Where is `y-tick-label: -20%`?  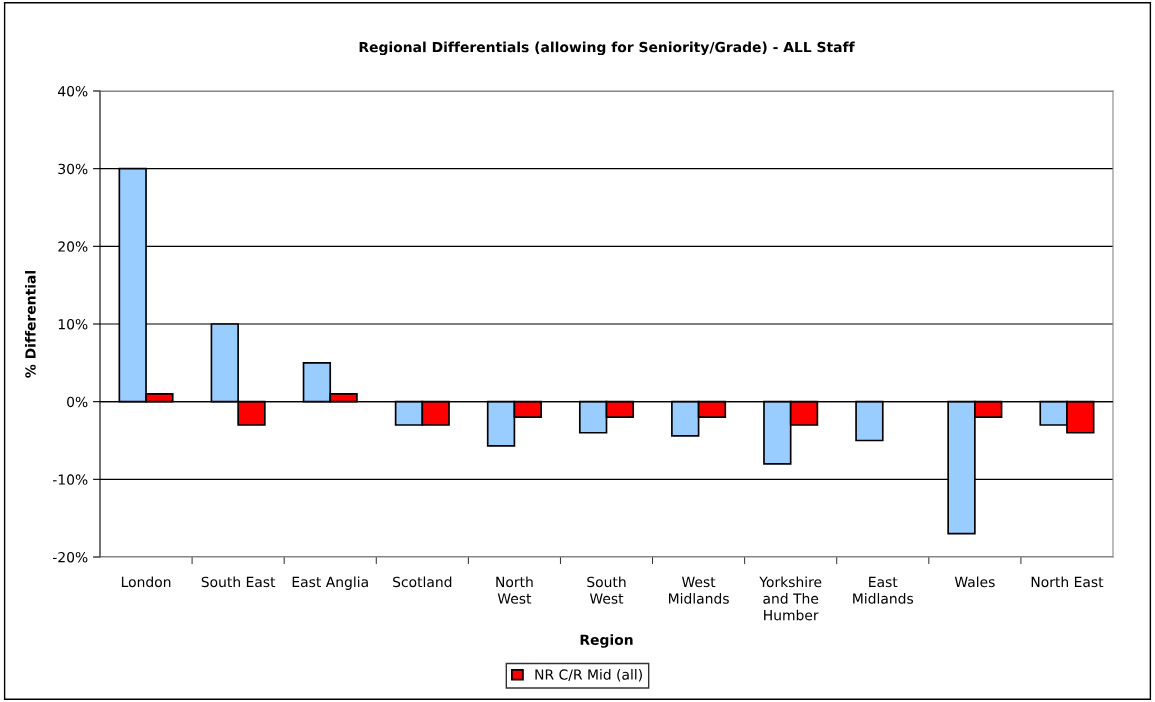
y-tick-label: -20% is located at coordinates (70, 557).